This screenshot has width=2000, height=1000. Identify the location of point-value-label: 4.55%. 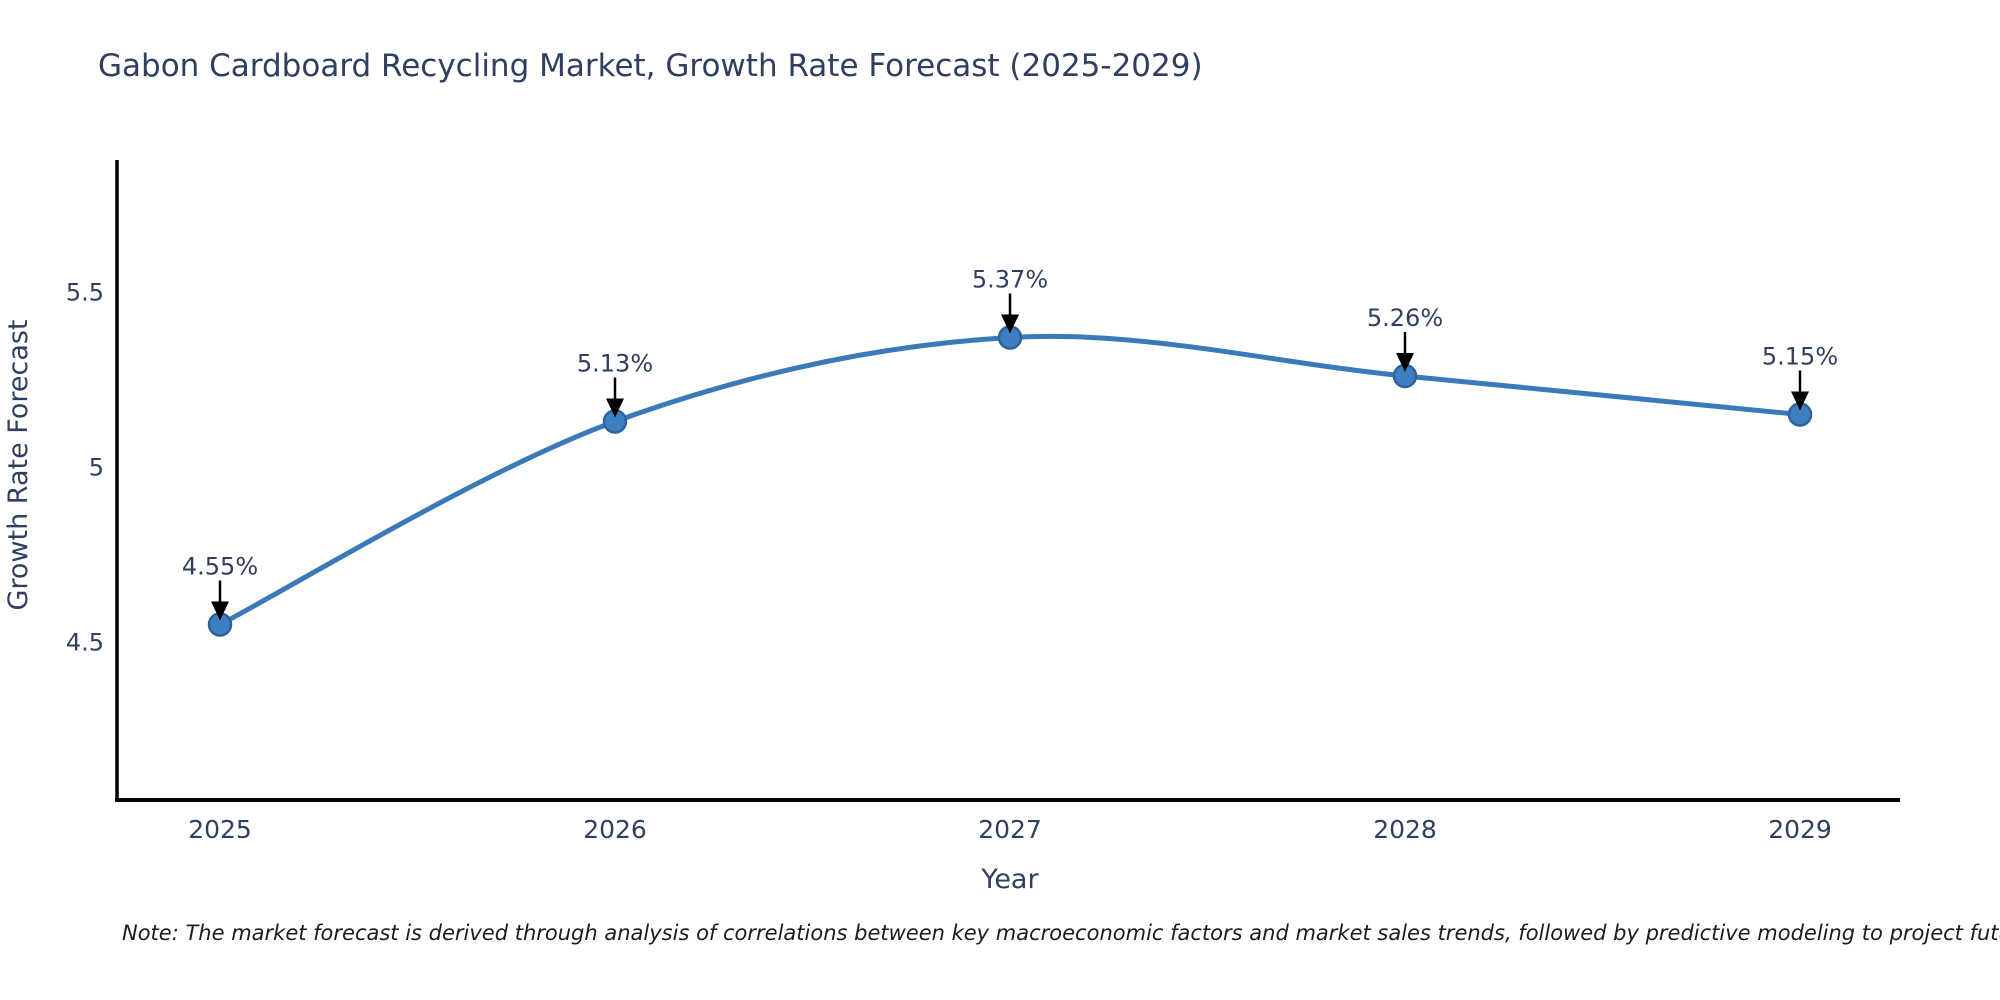
(220, 567).